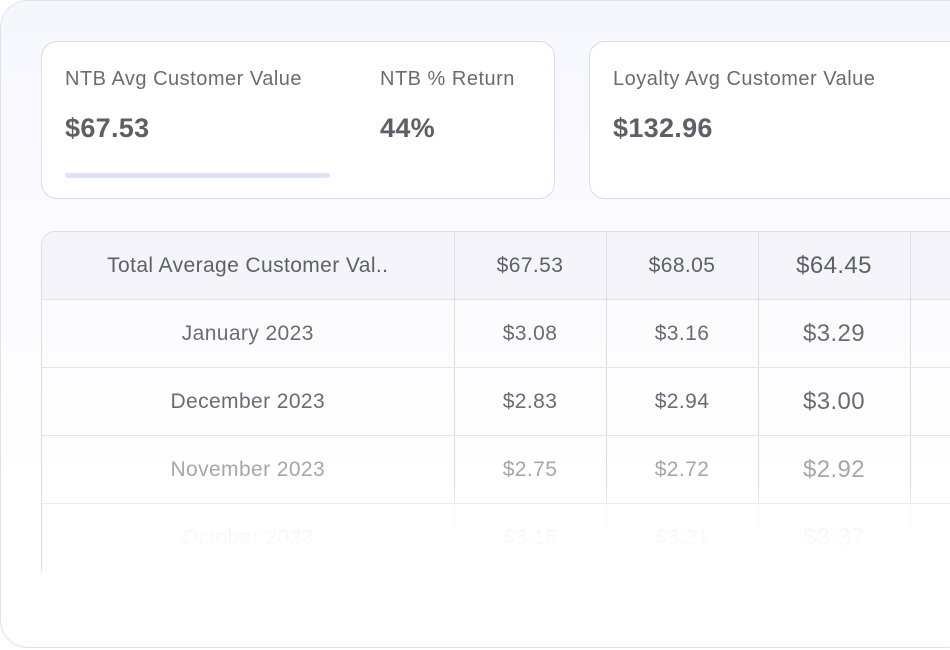 This screenshot has width=950, height=650. What do you see at coordinates (530, 469) in the screenshot?
I see `table-cell: $2.75` at bounding box center [530, 469].